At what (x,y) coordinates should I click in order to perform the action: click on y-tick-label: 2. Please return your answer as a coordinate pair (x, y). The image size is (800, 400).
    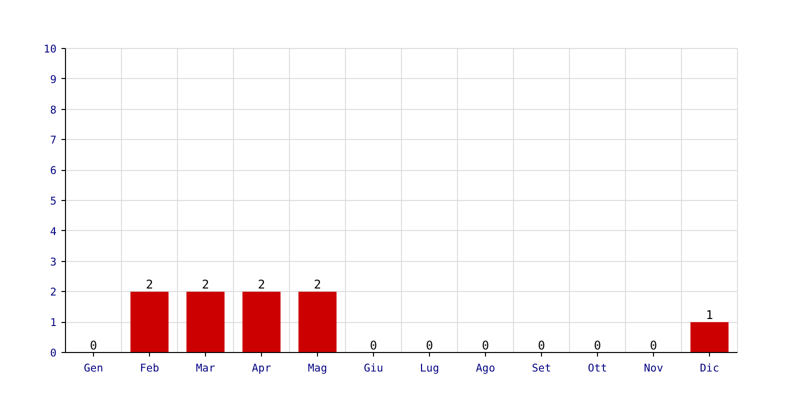
    Looking at the image, I should click on (53, 292).